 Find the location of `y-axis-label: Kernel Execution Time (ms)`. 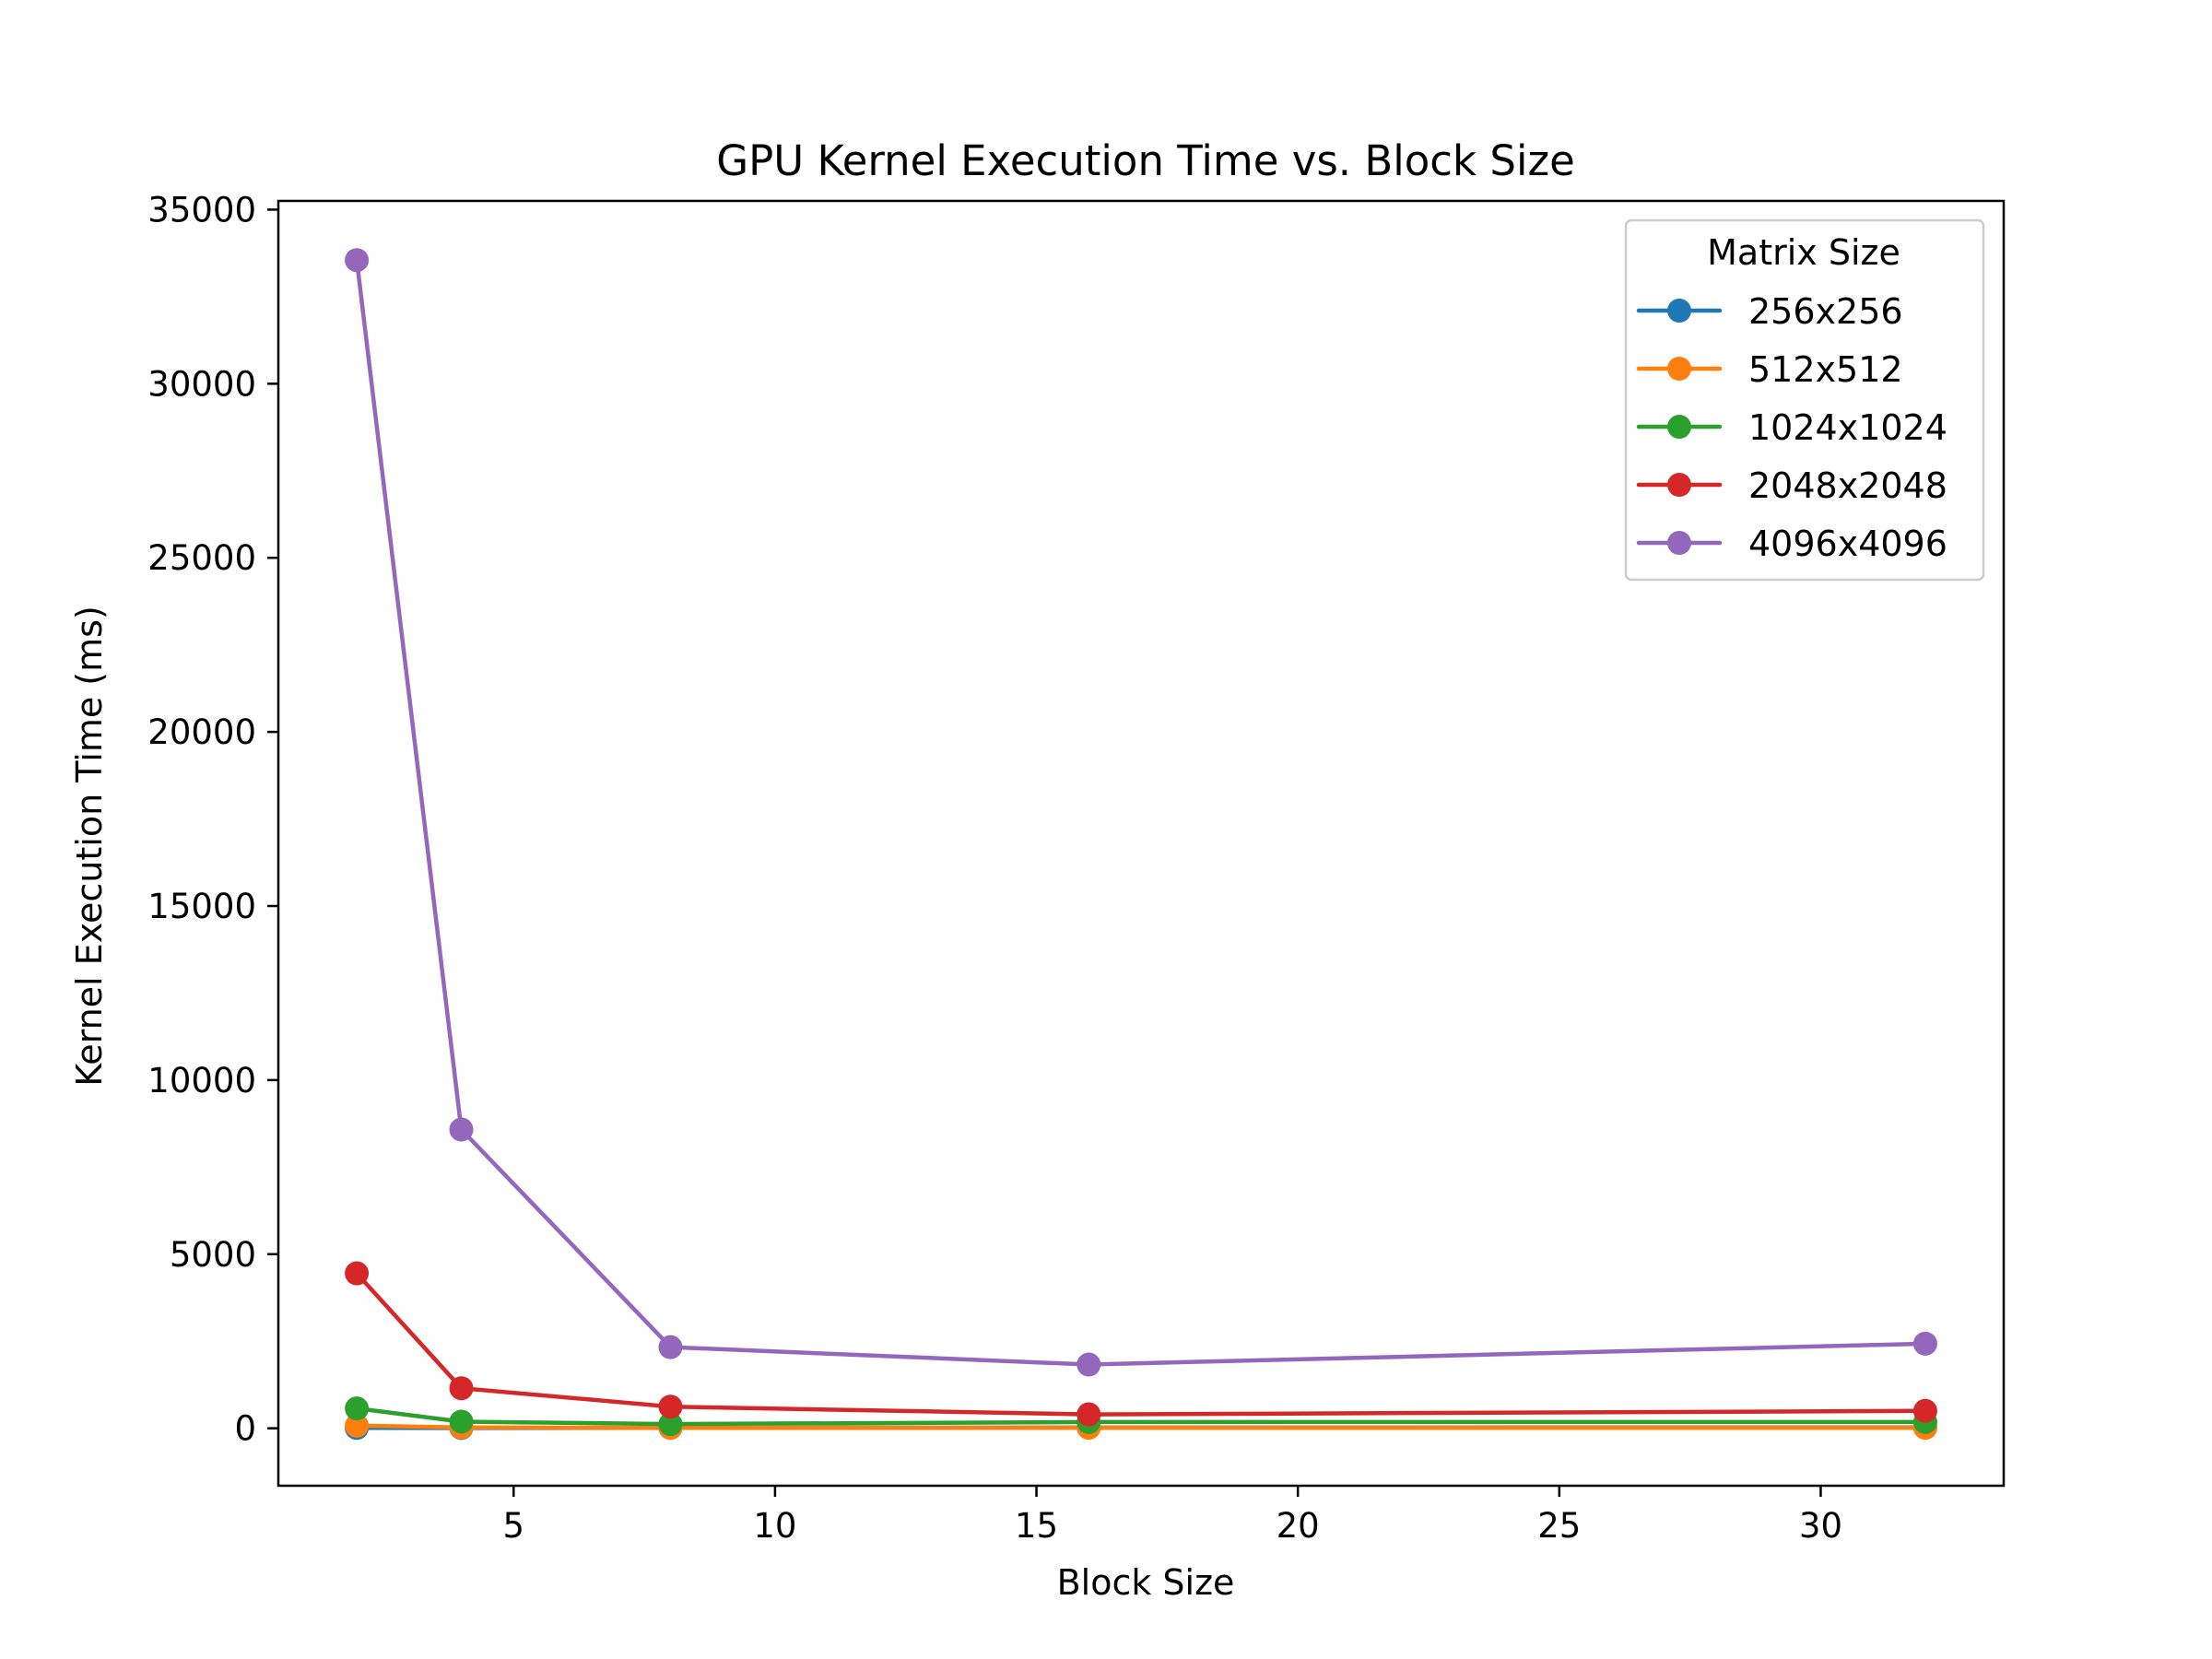

y-axis-label: Kernel Execution Time (ms) is located at coordinates (89, 846).